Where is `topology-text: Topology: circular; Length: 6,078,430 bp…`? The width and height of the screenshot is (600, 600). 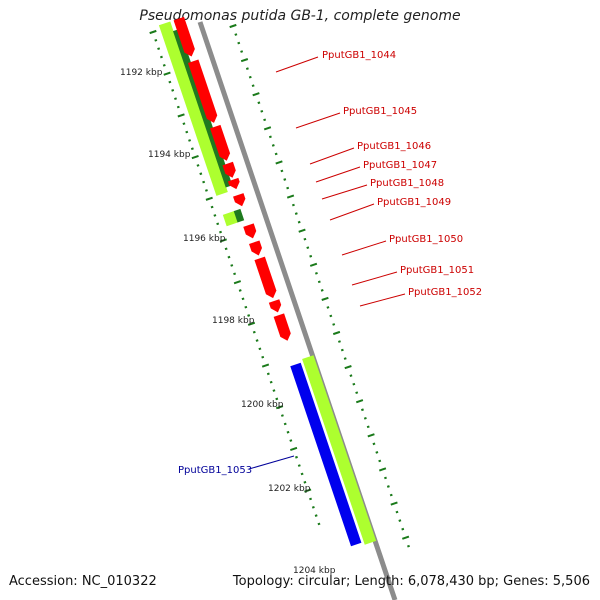 topology-text: Topology: circular; Length: 6,078,430 bp… is located at coordinates (411, 581).